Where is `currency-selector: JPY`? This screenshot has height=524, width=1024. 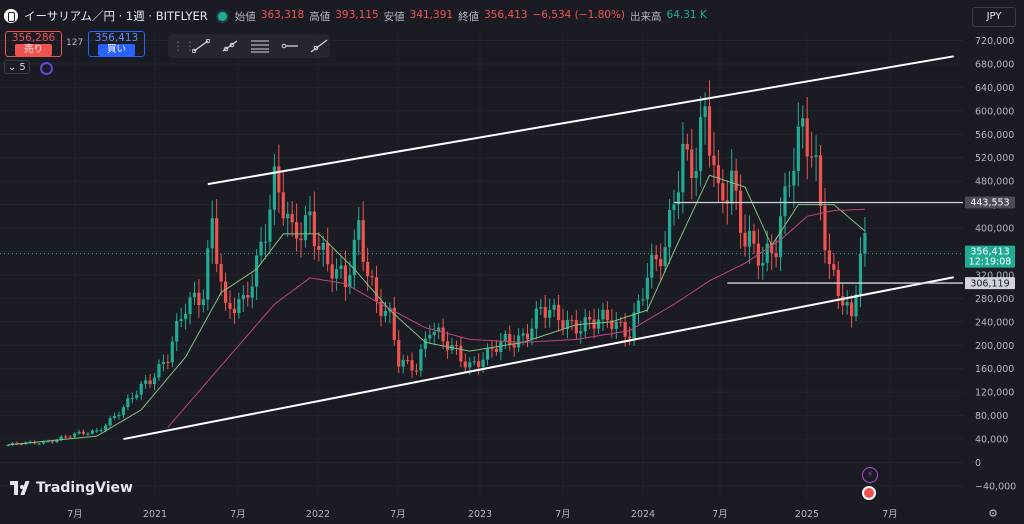 currency-selector: JPY is located at coordinates (994, 17).